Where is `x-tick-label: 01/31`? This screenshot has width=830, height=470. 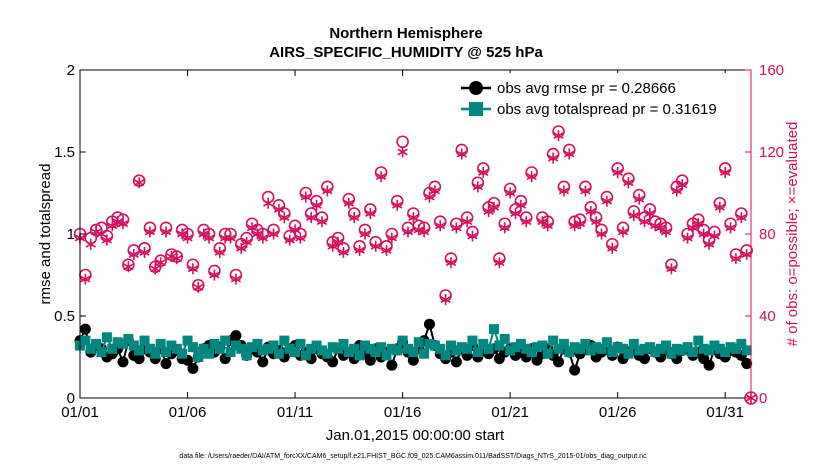 x-tick-label: 01/31 is located at coordinates (725, 412).